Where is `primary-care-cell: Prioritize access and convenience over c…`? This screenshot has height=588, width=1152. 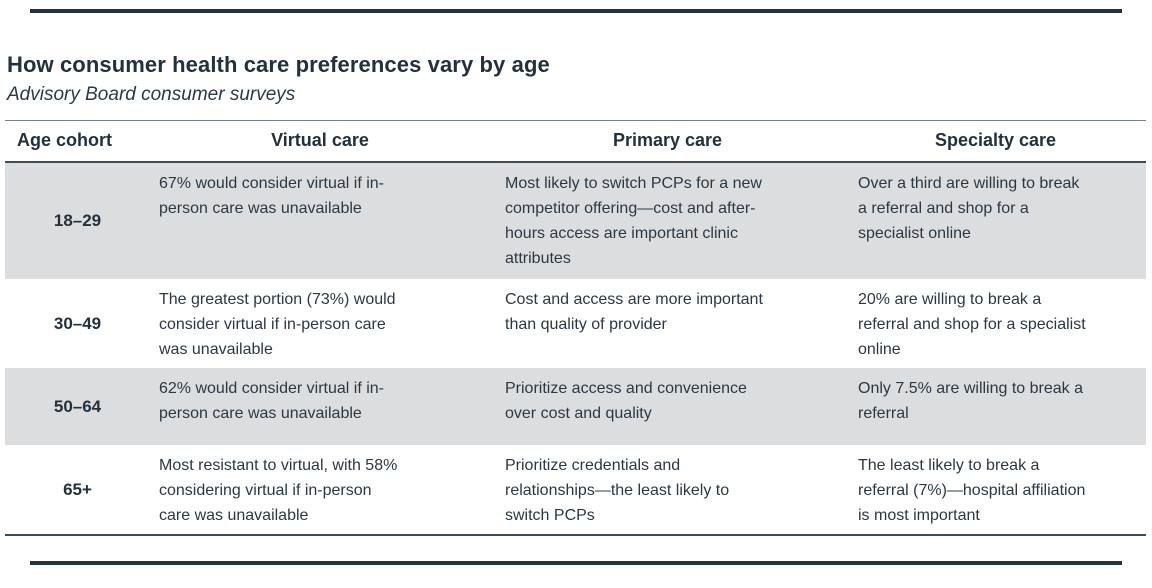 primary-care-cell: Prioritize access and convenience over c… is located at coordinates (626, 400).